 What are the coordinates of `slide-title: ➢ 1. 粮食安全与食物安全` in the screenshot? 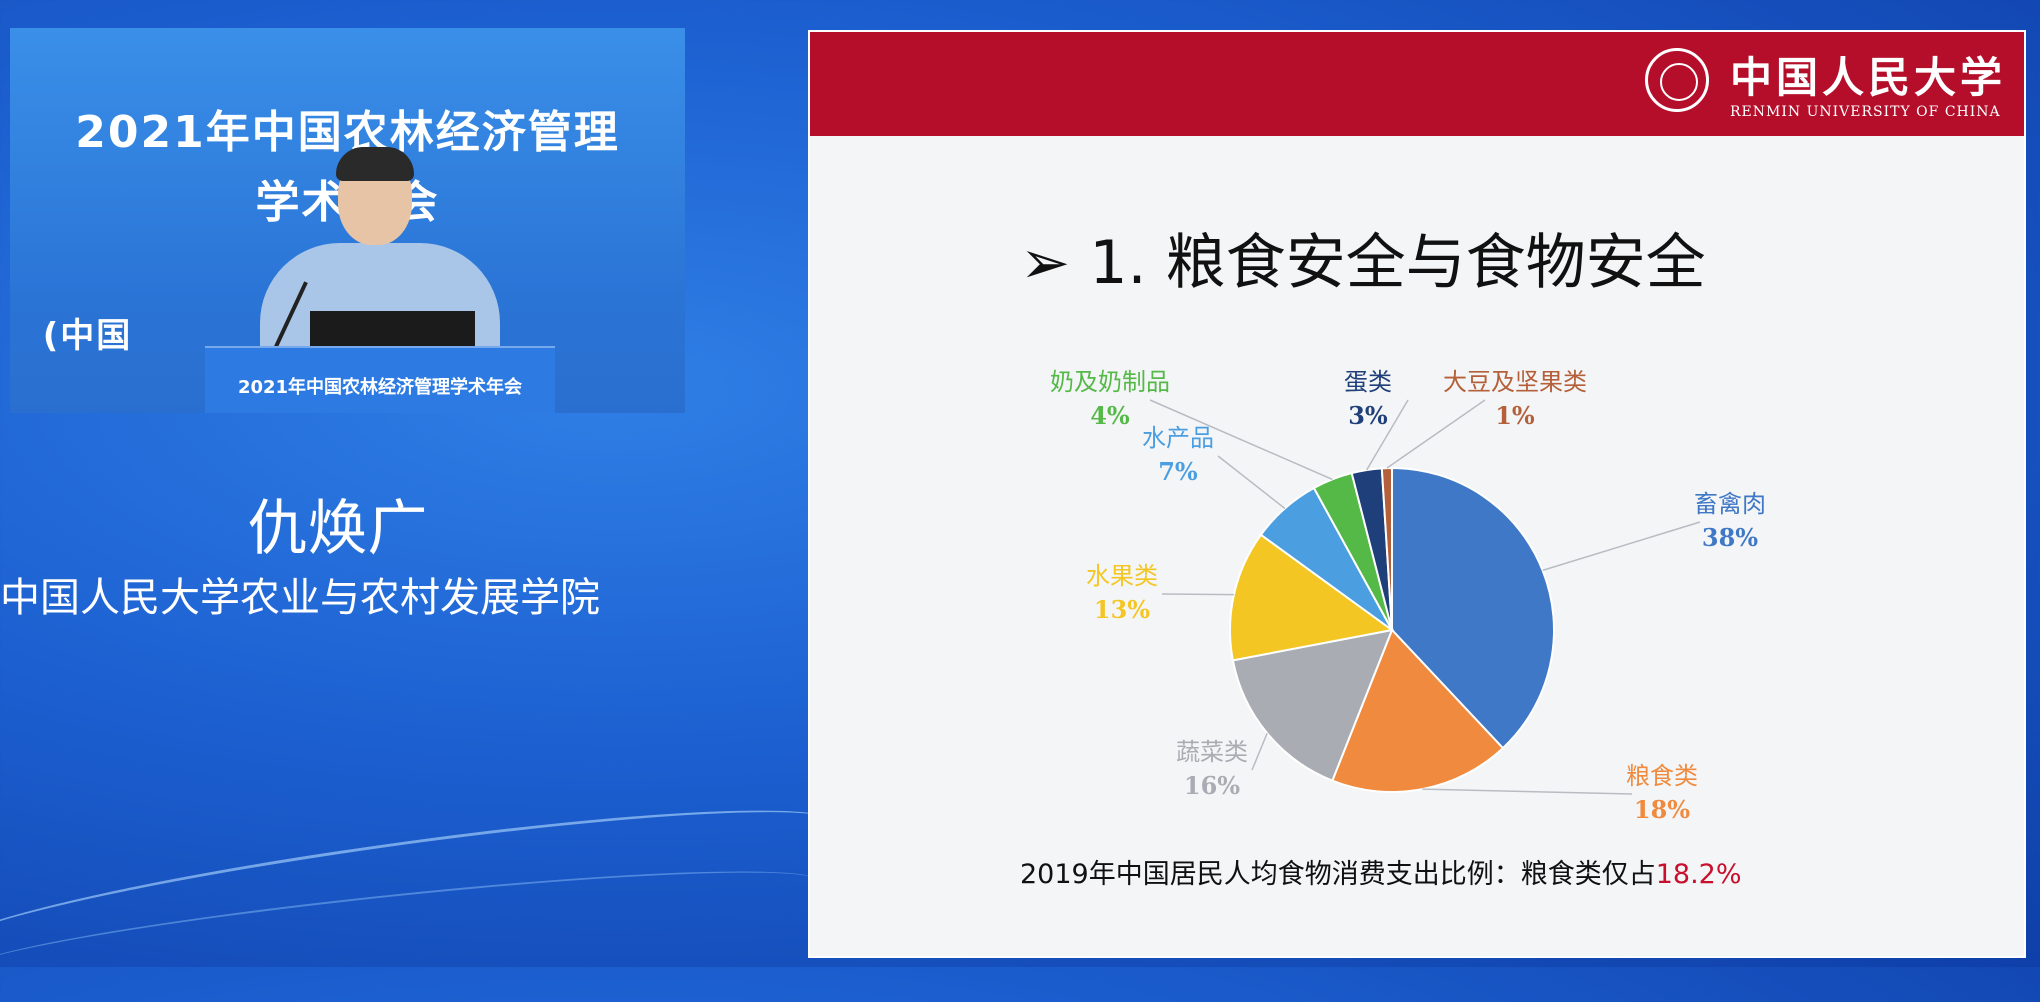 It's located at (1363, 263).